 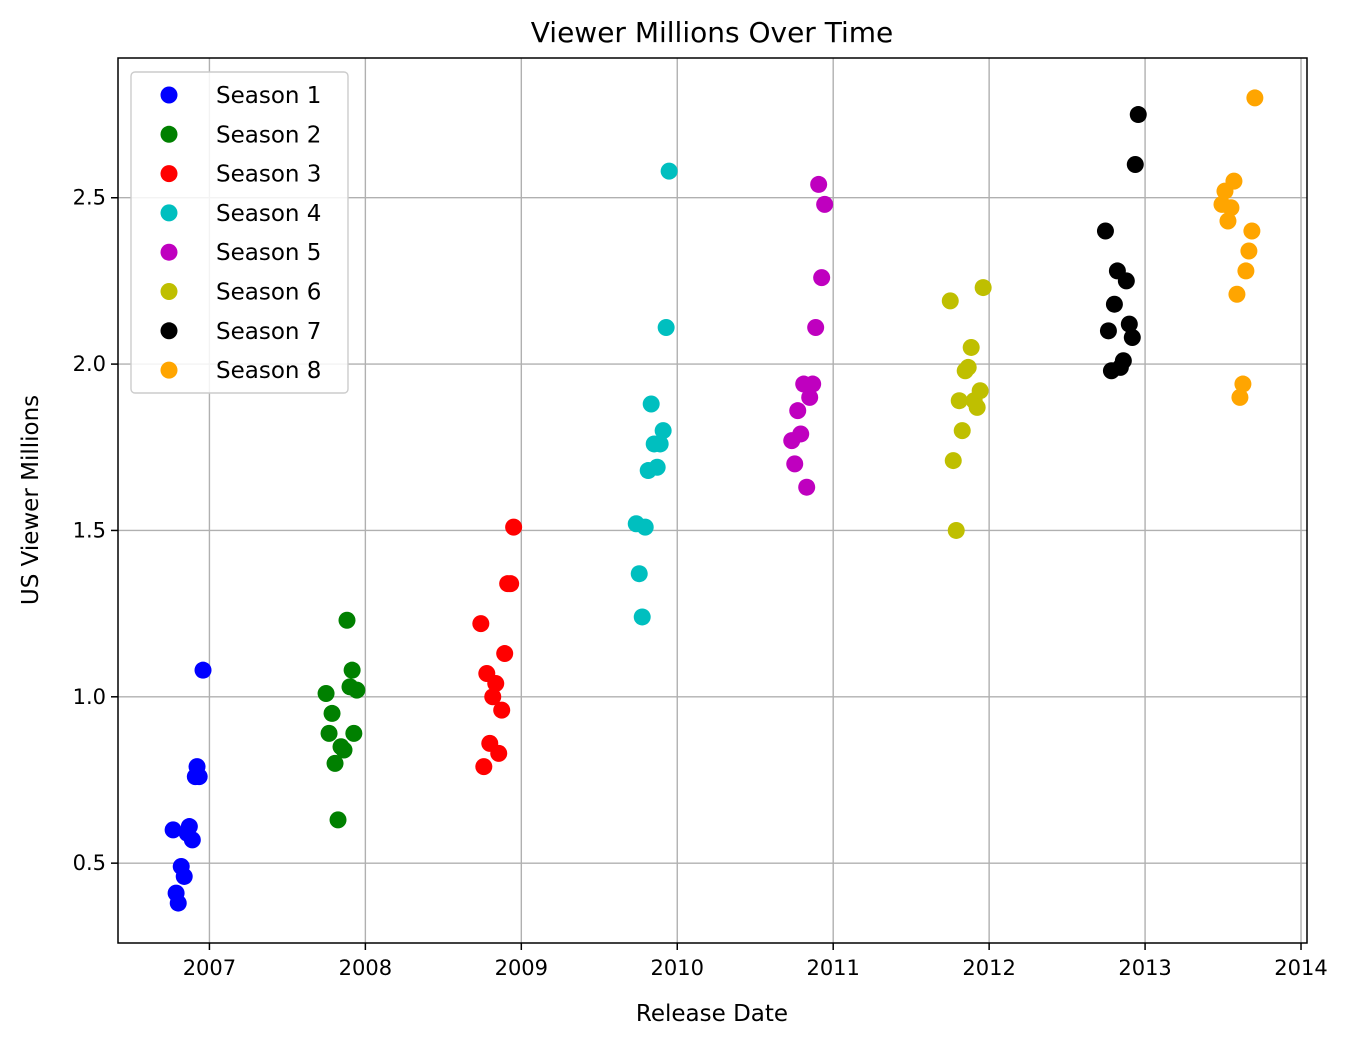 What do you see at coordinates (89, 863) in the screenshot?
I see `y-tick-label: 0.5` at bounding box center [89, 863].